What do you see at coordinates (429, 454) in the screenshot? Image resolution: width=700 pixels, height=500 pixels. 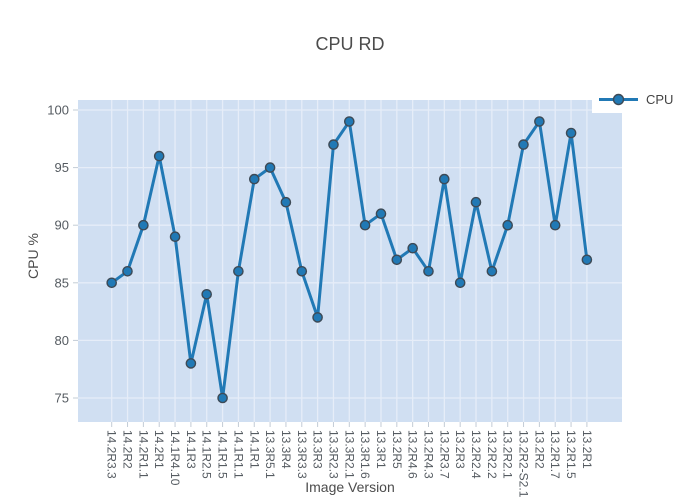 I see `x-tick-label: 13.2R4.3` at bounding box center [429, 454].